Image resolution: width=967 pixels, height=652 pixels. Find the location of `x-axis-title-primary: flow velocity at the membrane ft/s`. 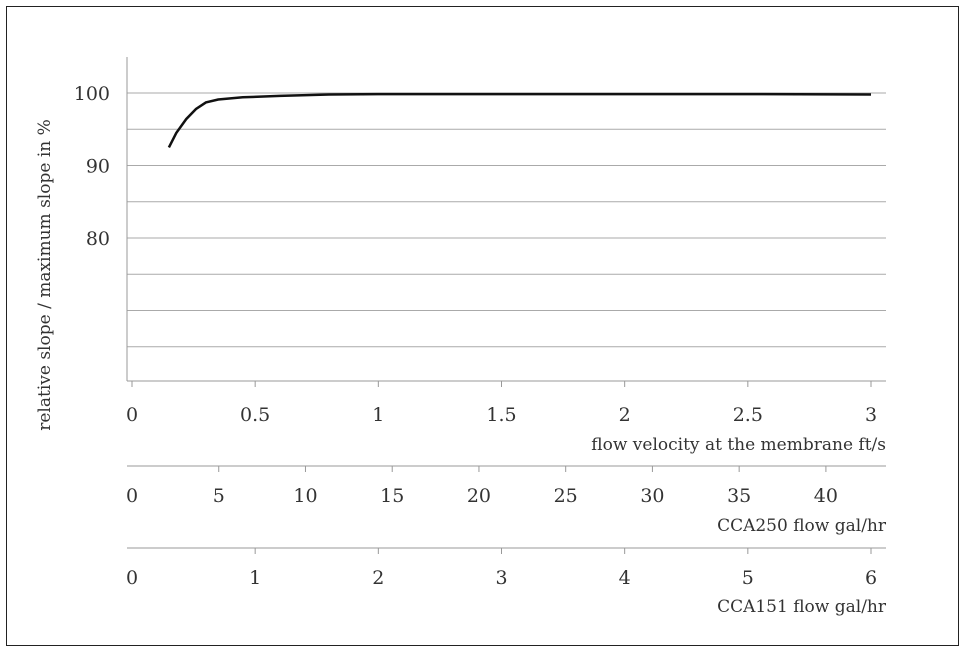

x-axis-title-primary: flow velocity at the membrane ft/s is located at coordinates (738, 445).